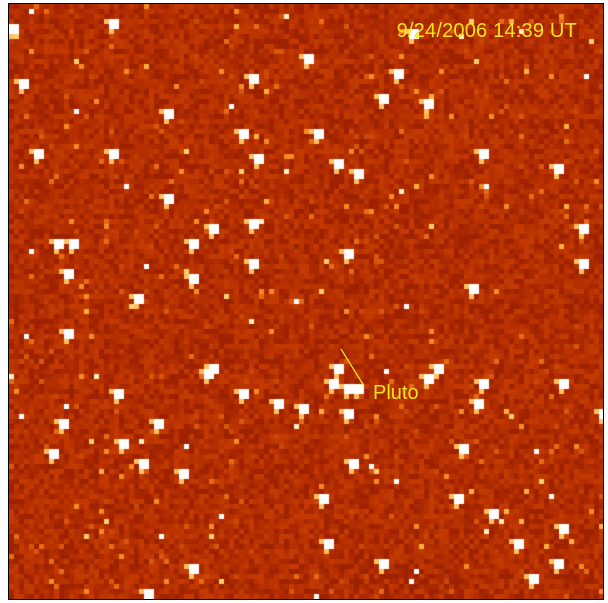 The width and height of the screenshot is (608, 603). I want to click on pluto-label: Pluto, so click(396, 393).